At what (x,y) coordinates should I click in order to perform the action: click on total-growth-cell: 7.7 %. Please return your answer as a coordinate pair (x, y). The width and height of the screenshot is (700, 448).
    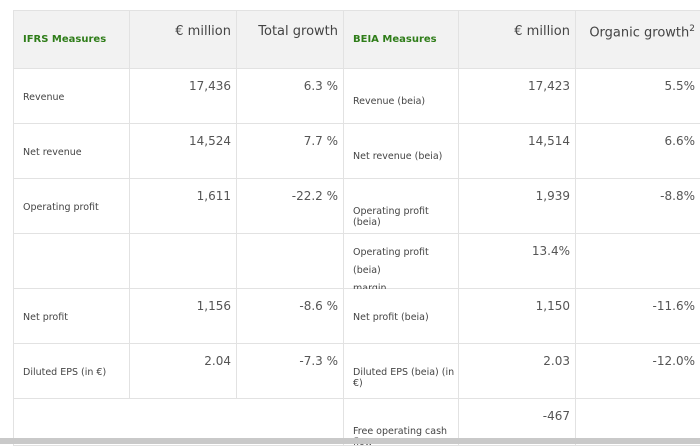
    Looking at the image, I should click on (290, 151).